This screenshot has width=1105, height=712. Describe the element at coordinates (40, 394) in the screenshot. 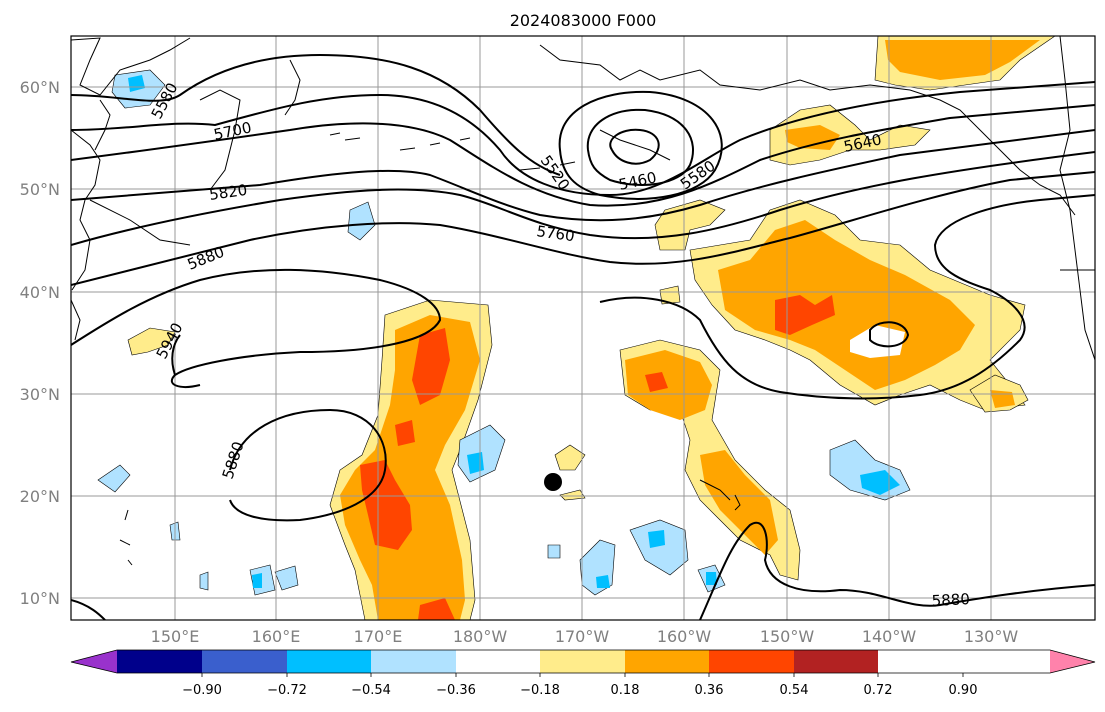

I see `lat-label: 30°N` at that location.